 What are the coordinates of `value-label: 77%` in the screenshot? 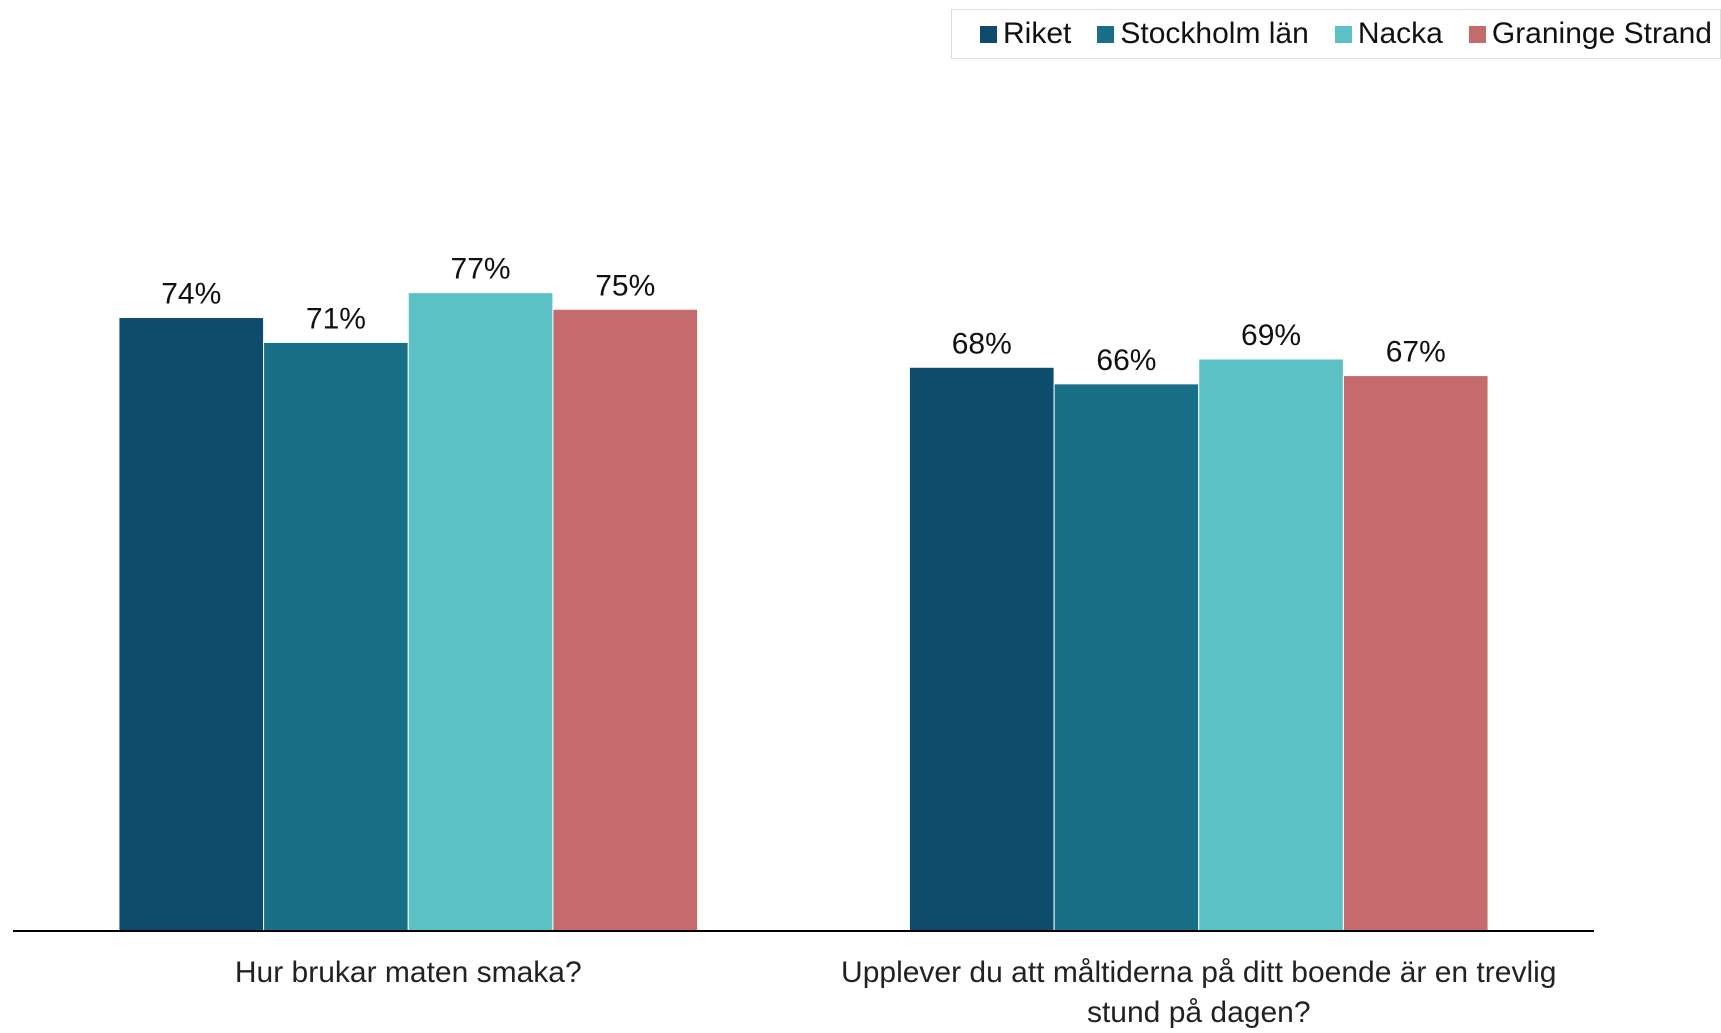 It's located at (481, 269).